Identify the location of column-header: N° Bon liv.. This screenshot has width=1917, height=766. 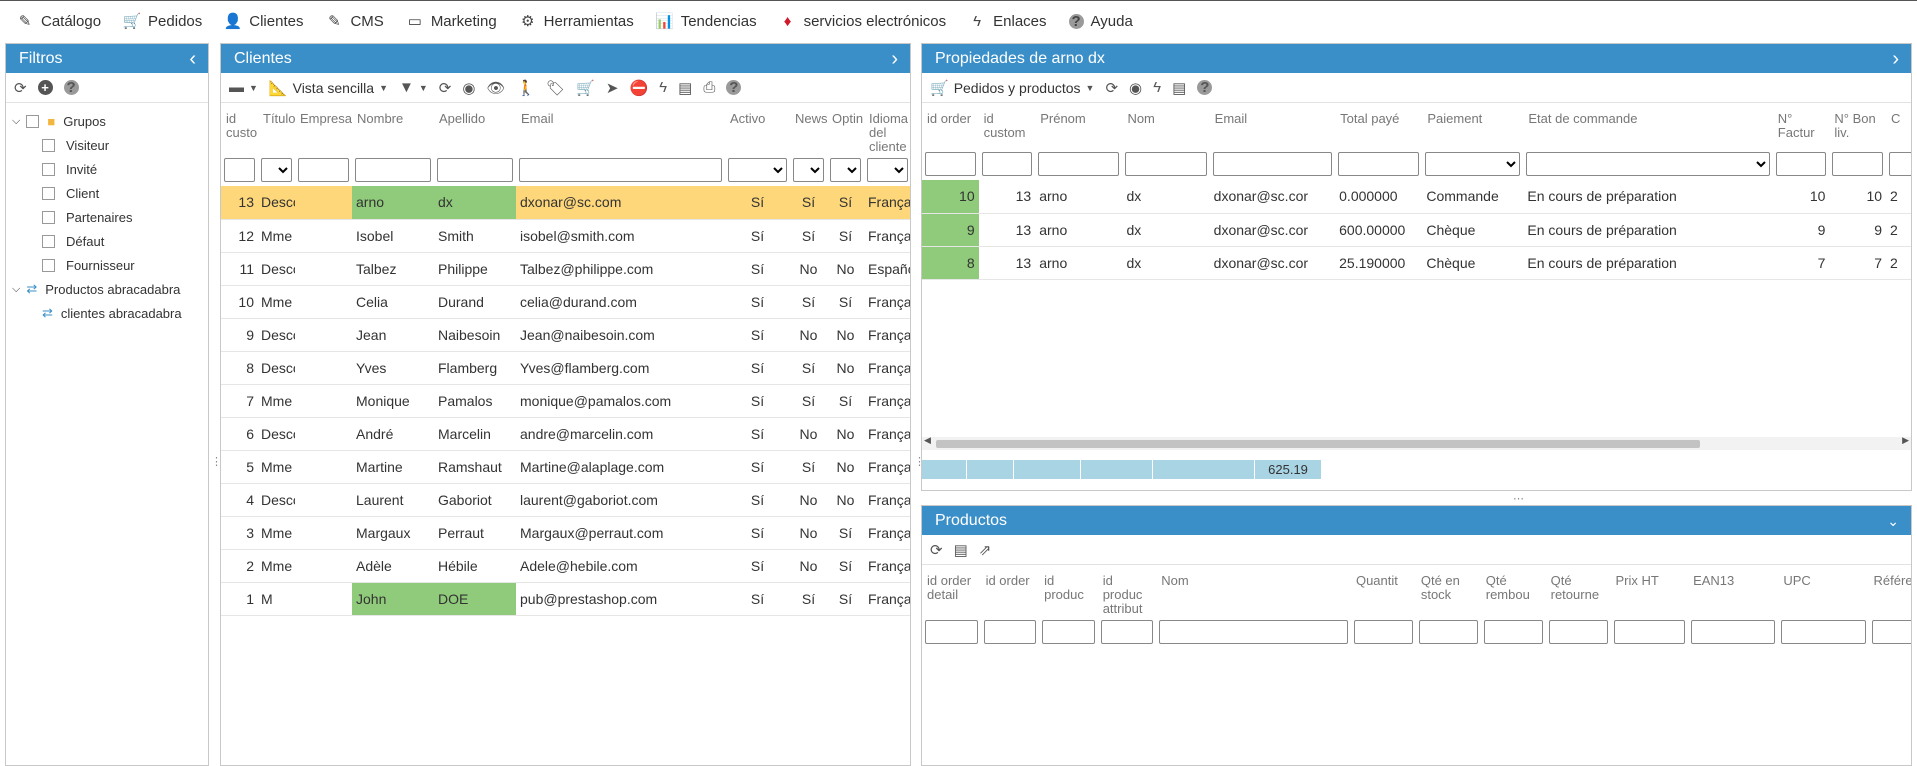
(1855, 125).